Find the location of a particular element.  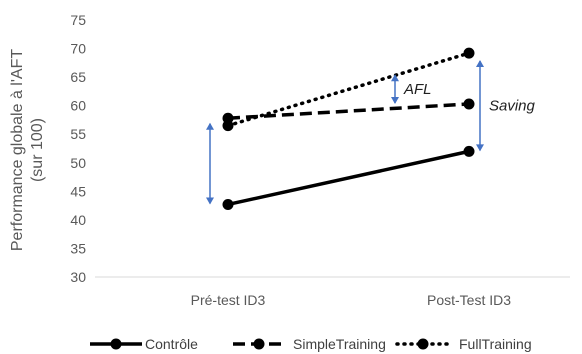

y-tick-label: 70 is located at coordinates (78, 49).